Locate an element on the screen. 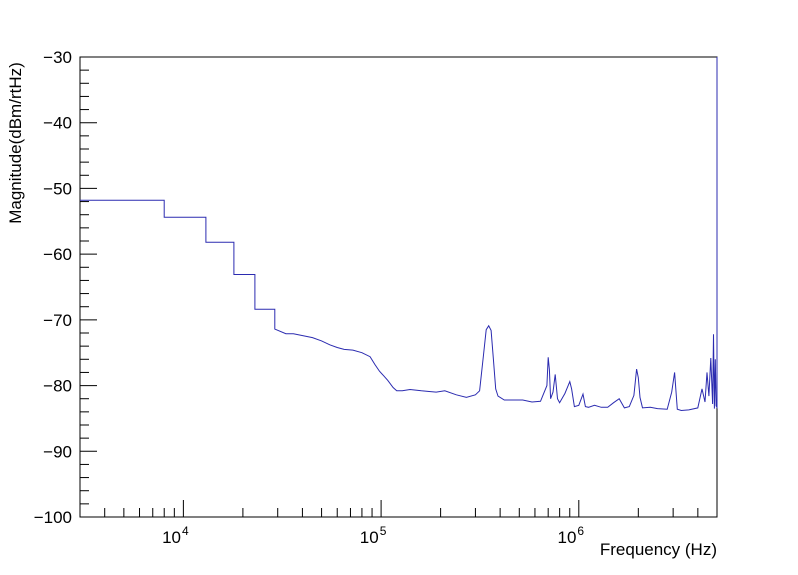 This screenshot has width=798, height=575. x-axis-title: Frequency (Hz) is located at coordinates (658, 549).